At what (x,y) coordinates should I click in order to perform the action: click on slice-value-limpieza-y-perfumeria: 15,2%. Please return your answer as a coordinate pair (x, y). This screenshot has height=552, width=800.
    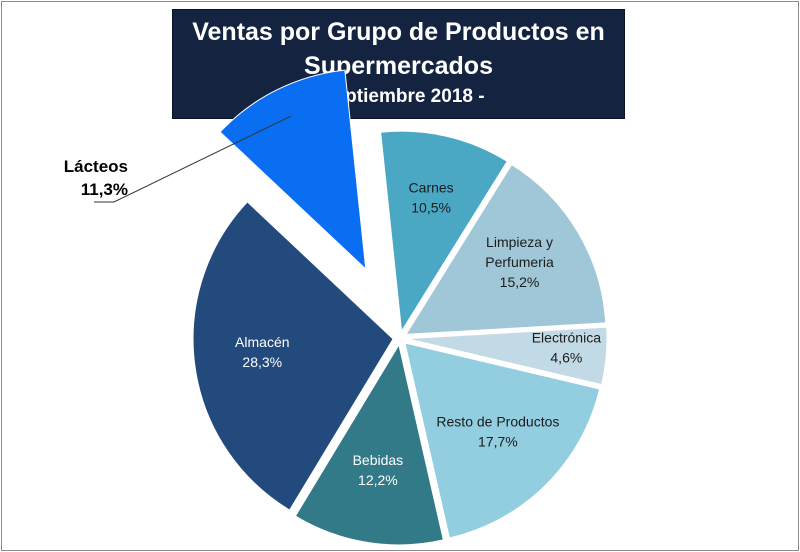
    Looking at the image, I should click on (520, 282).